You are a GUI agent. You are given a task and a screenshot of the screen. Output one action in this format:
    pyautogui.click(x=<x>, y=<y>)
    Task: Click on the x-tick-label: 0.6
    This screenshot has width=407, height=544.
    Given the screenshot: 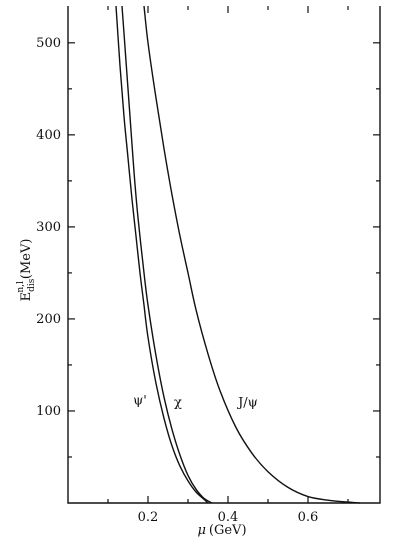 What is the action you would take?
    pyautogui.click(x=308, y=517)
    